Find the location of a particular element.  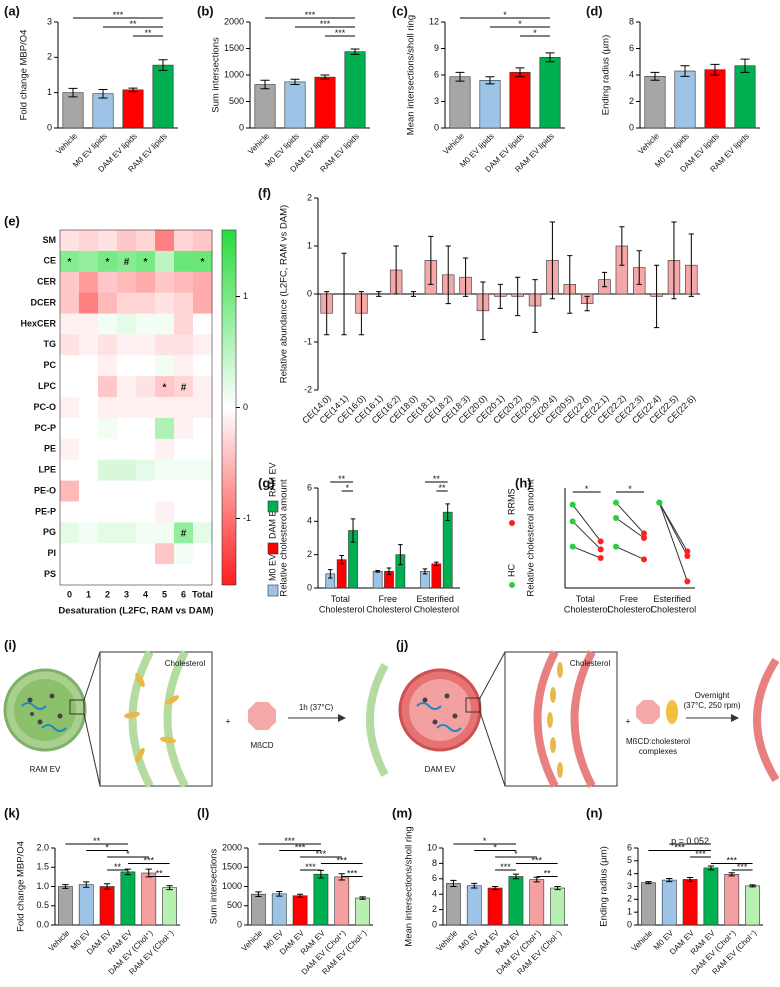

legend-label: RRMS is located at coordinates (511, 502).